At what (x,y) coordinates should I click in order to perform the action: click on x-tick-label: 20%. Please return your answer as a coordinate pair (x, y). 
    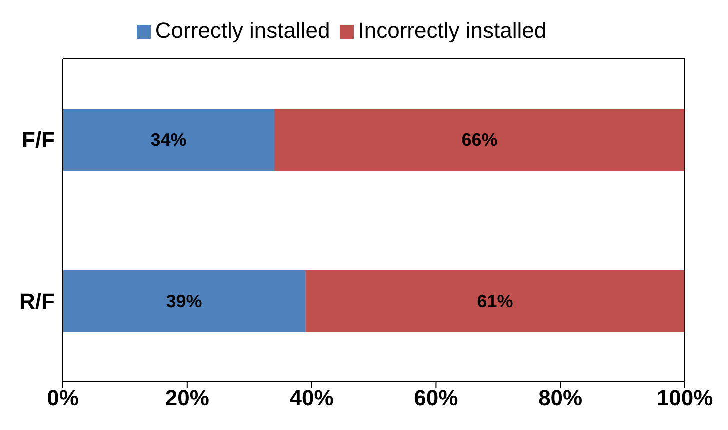
    Looking at the image, I should click on (187, 398).